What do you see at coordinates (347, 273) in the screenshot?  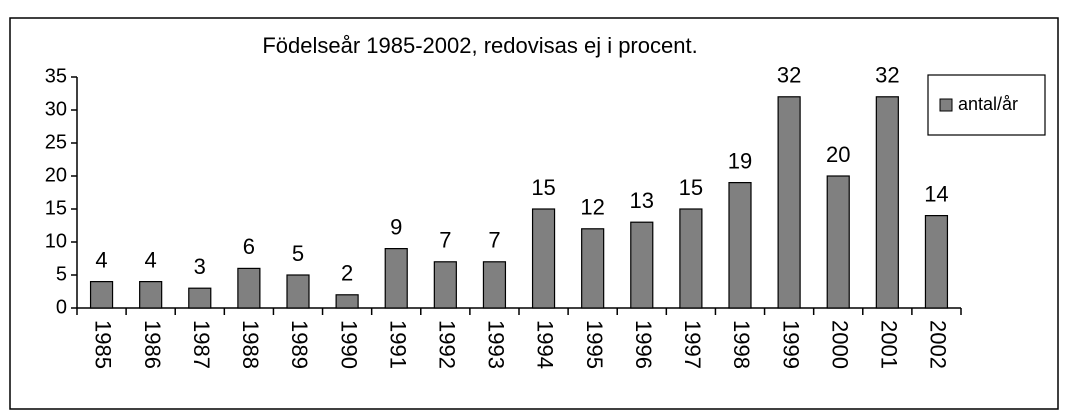 I see `data-label: 2` at bounding box center [347, 273].